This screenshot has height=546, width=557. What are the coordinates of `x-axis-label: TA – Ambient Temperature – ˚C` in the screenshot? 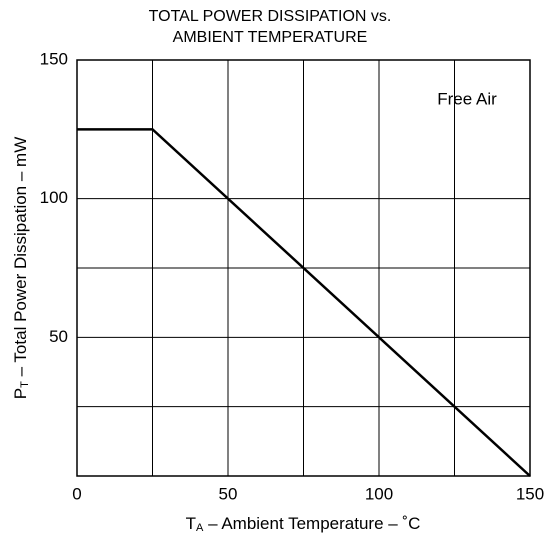 It's located at (303, 523).